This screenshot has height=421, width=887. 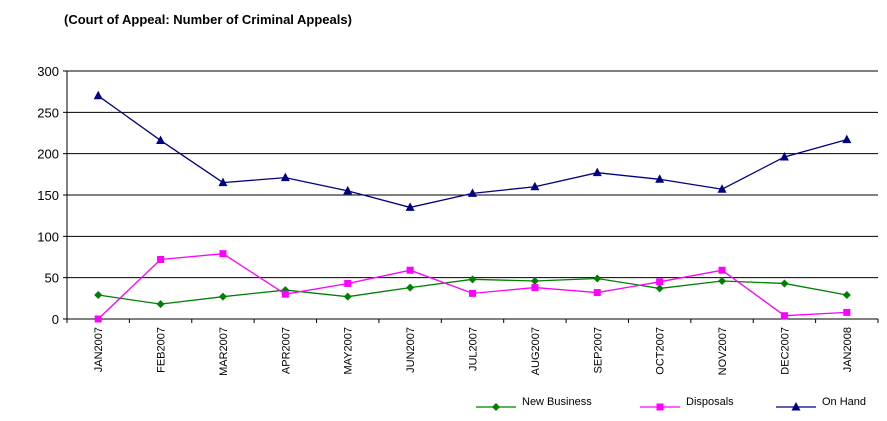 I want to click on legend-item-on-hand: On Hand, so click(x=821, y=403).